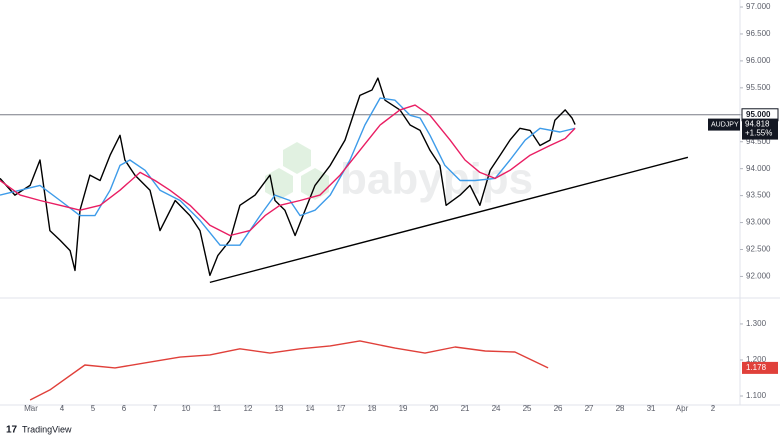 Image resolution: width=780 pixels, height=447 pixels. What do you see at coordinates (713, 408) in the screenshot?
I see `x-tick-label: 2` at bounding box center [713, 408].